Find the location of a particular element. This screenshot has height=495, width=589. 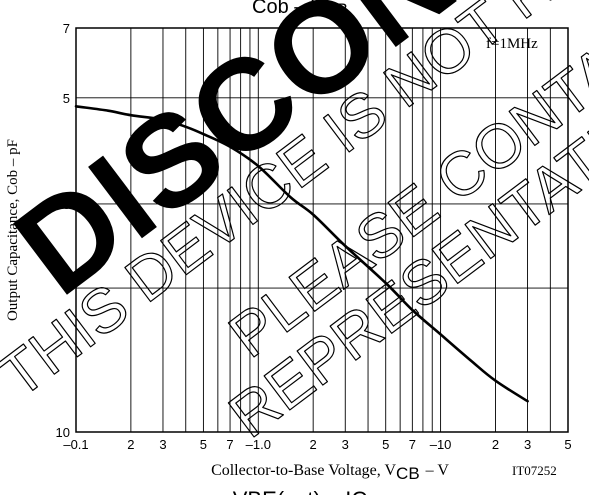

chart-title: Cob – VCB is located at coordinates (300, 9).